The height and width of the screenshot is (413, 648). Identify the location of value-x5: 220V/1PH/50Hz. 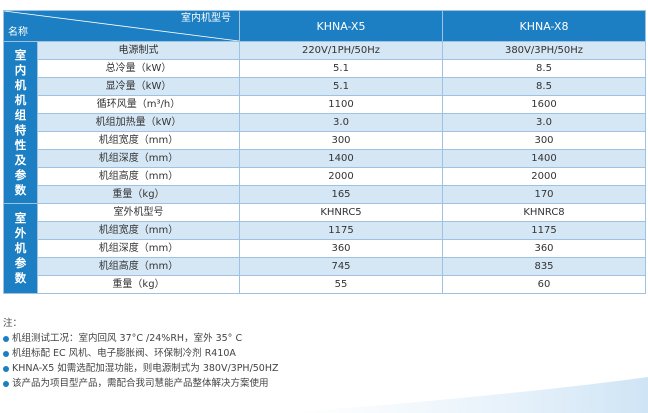
(341, 50).